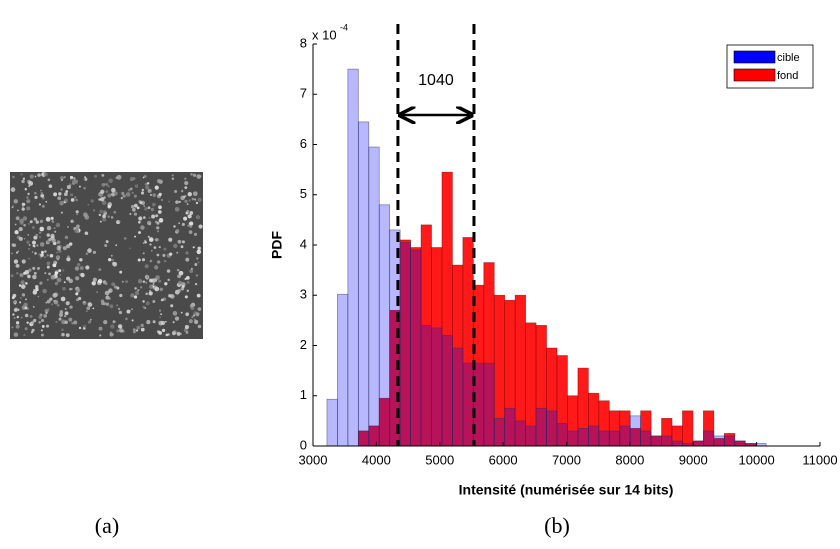  What do you see at coordinates (303, 243) in the screenshot?
I see `y-tick-label: 4` at bounding box center [303, 243].